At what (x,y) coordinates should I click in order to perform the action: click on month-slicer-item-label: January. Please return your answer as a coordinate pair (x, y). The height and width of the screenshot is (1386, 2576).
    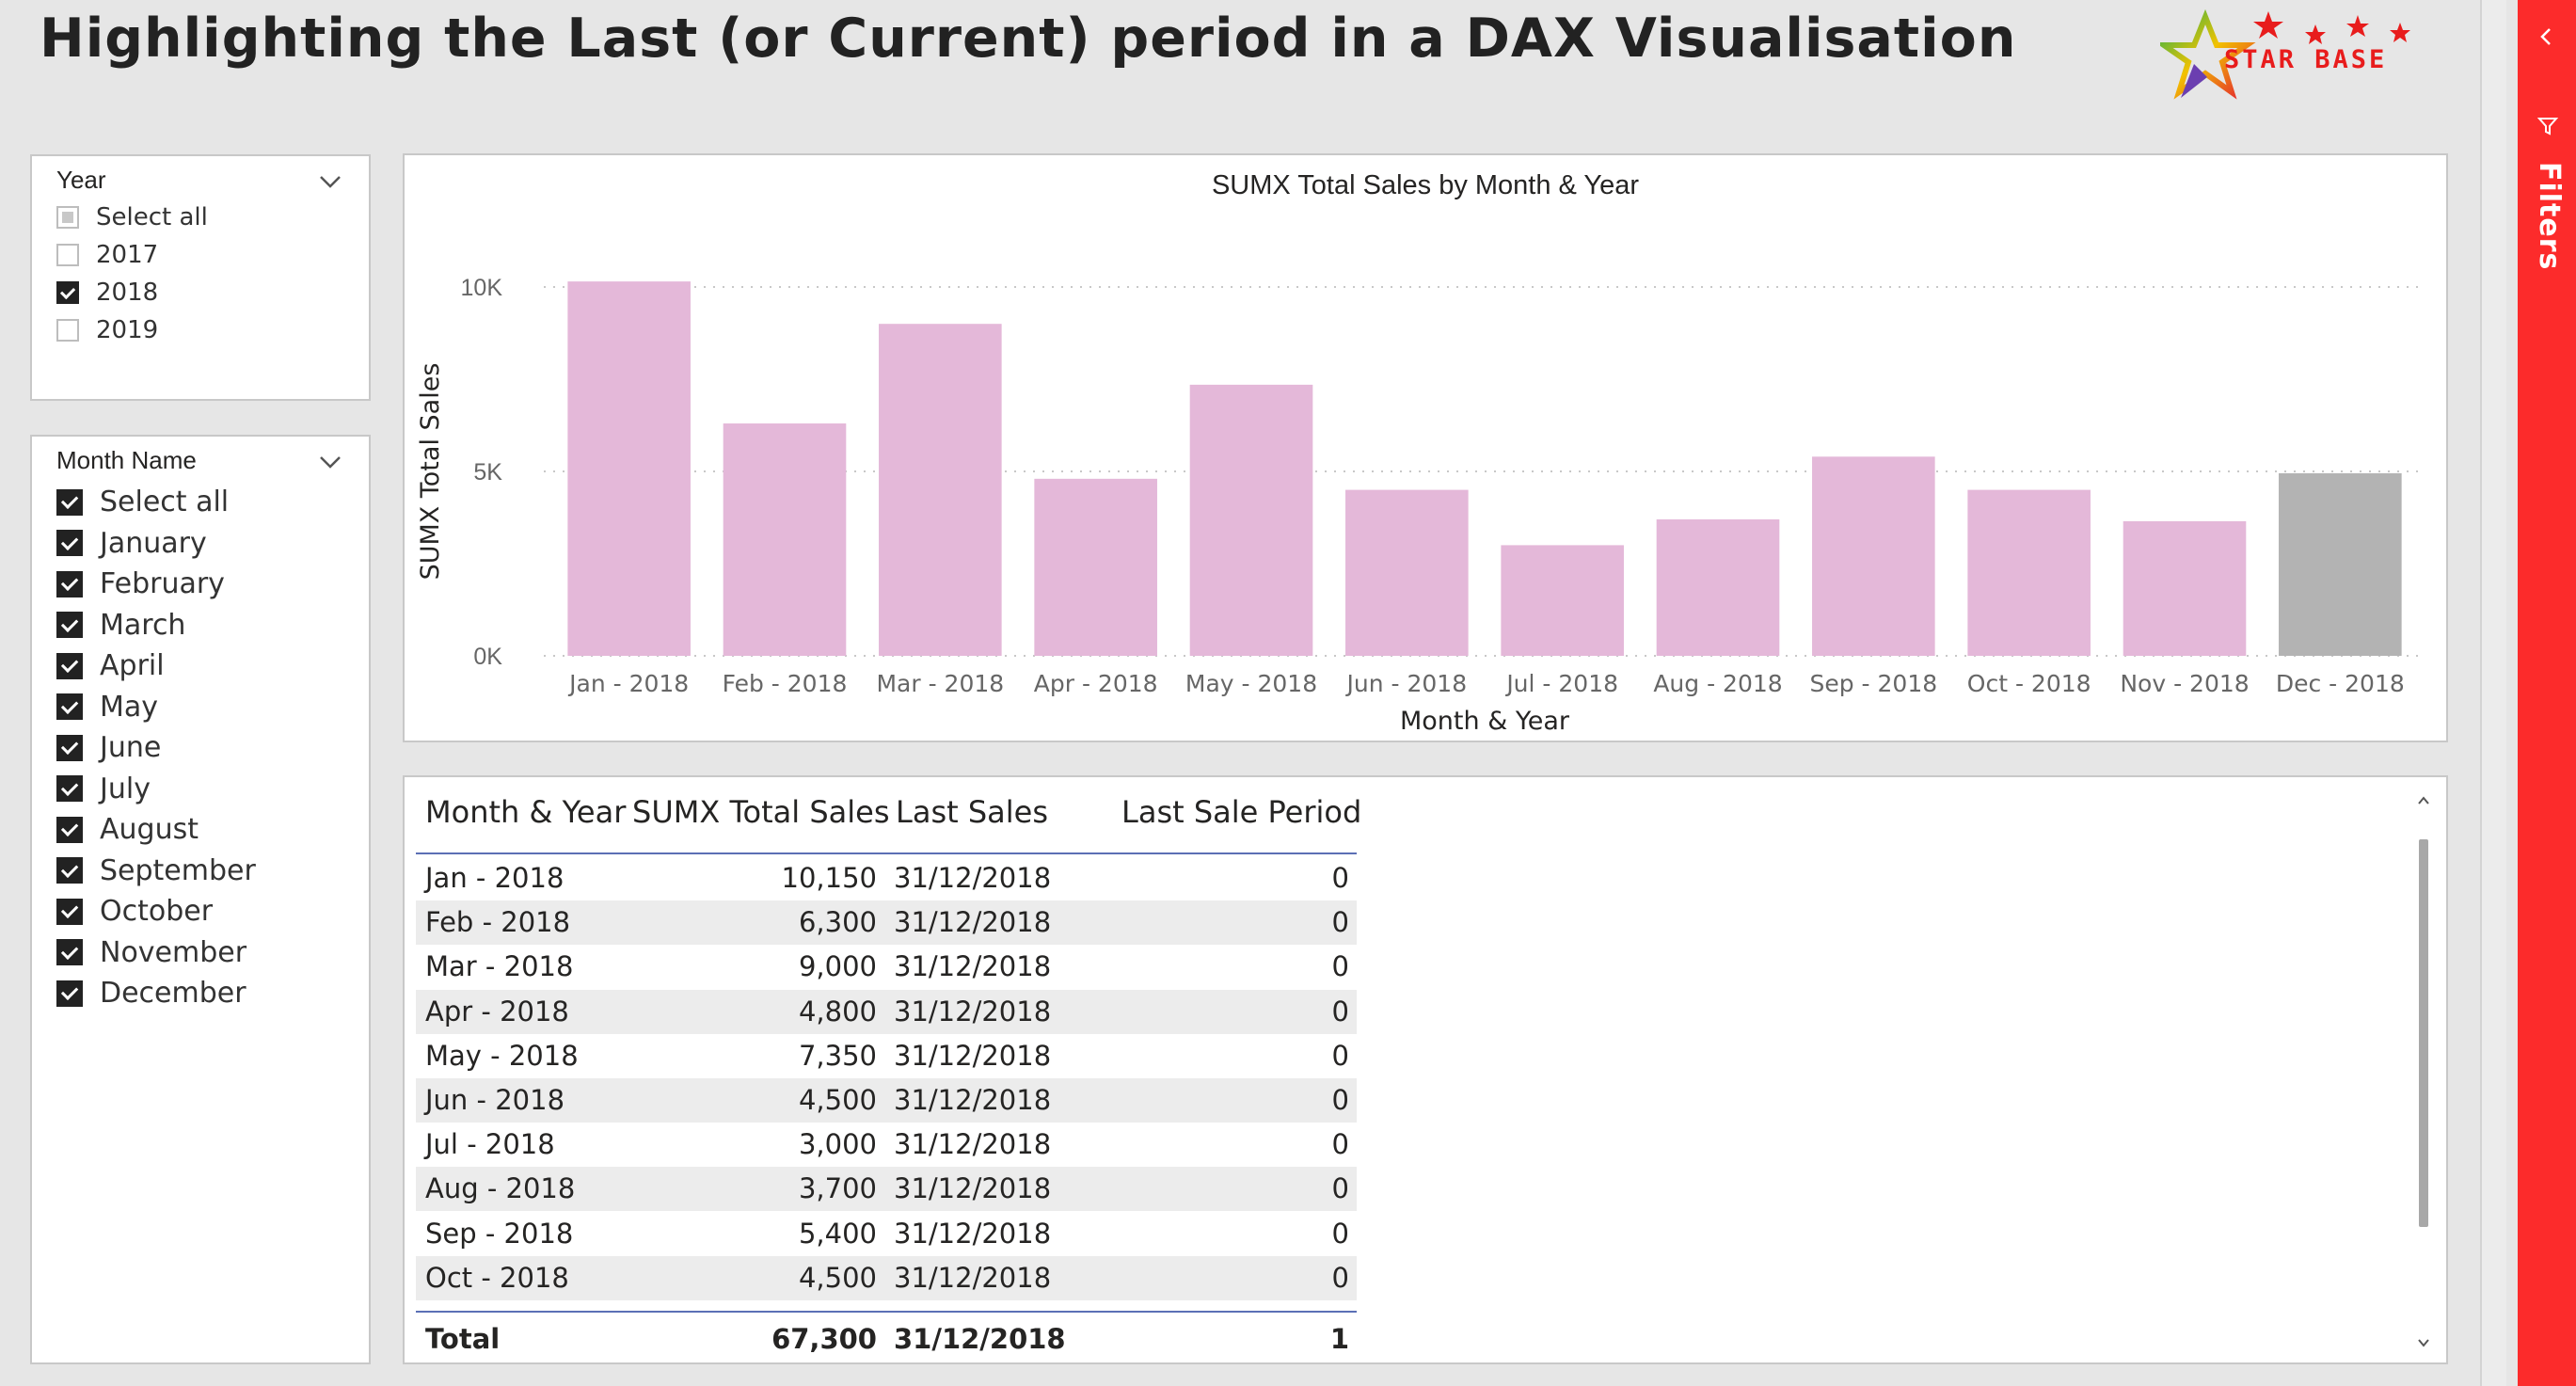
    Looking at the image, I should click on (154, 543).